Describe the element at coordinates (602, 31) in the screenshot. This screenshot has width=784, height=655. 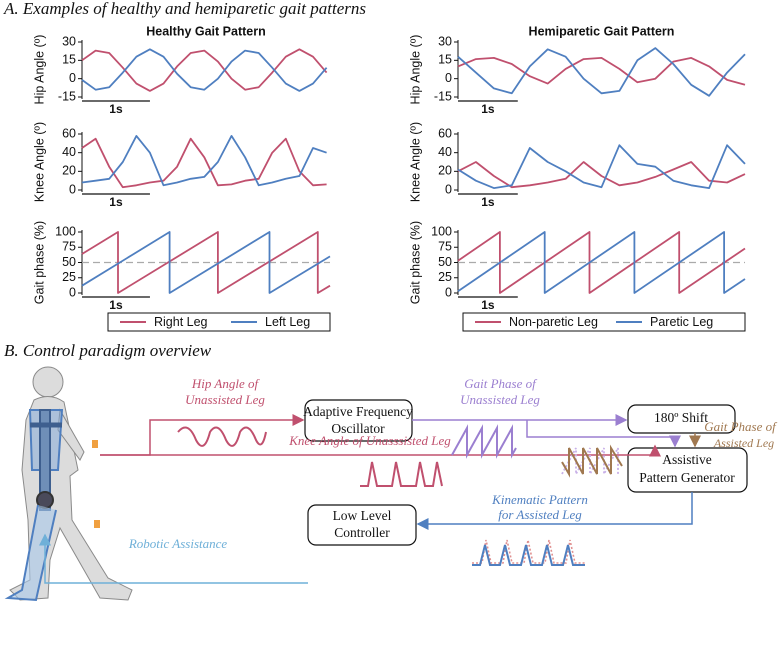
I see `chart-title: Hemiparetic Gait Pattern` at that location.